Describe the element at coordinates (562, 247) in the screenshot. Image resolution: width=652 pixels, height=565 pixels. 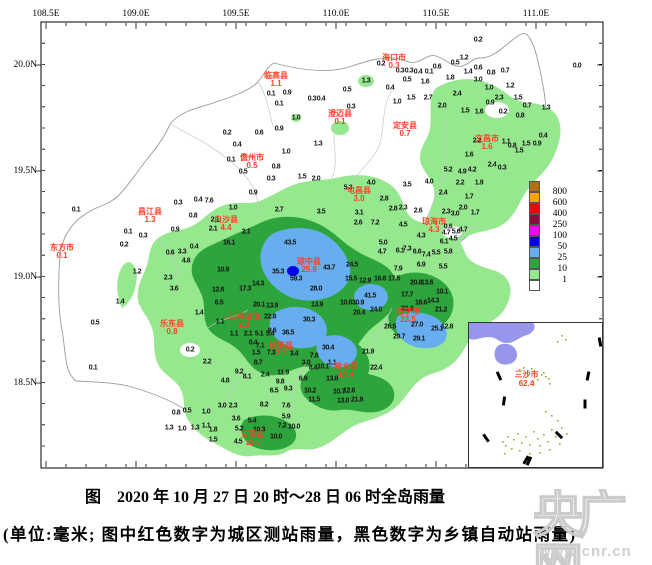
I see `legend-threshold-label: 50` at that location.